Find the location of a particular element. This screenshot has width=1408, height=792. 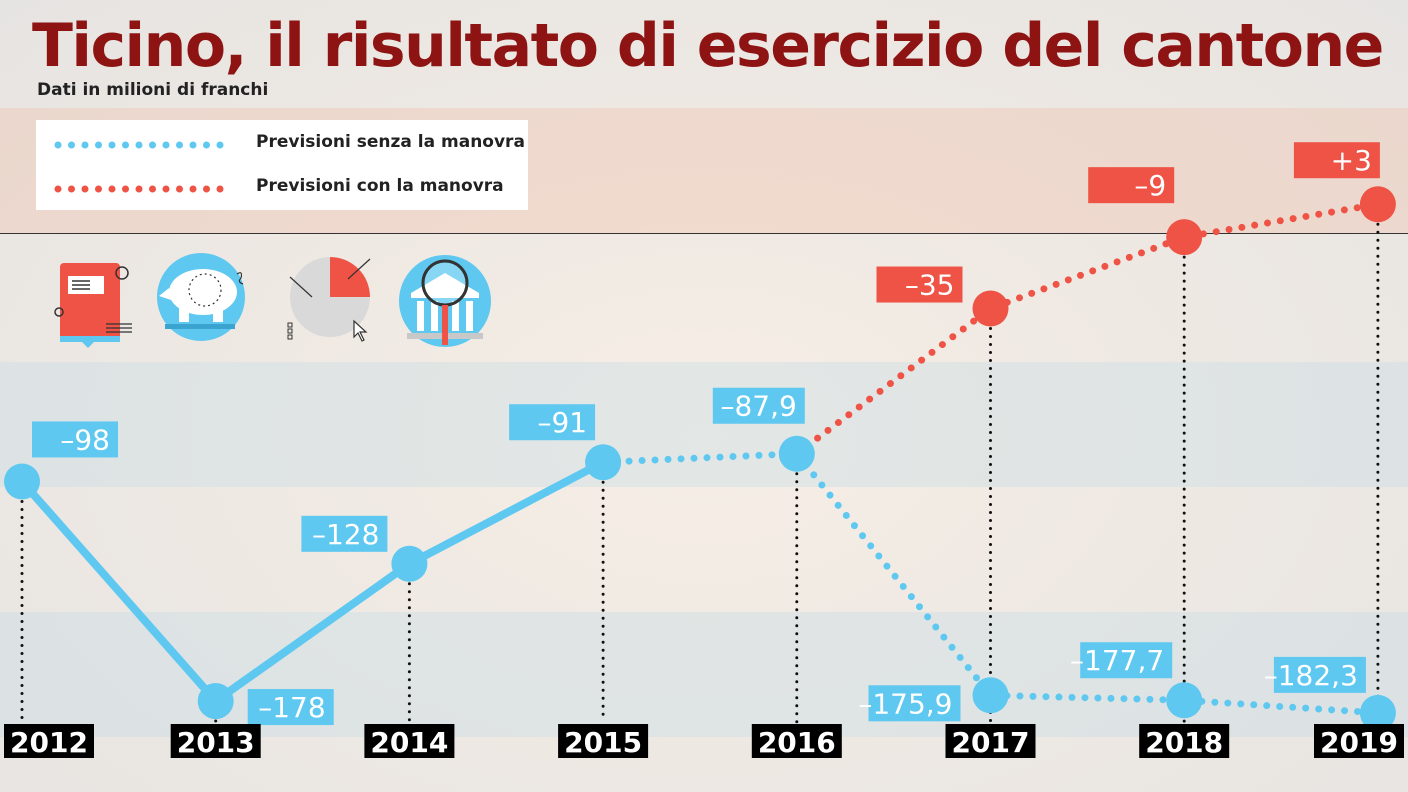

value-label-2014-s0: –128 is located at coordinates (345, 534).